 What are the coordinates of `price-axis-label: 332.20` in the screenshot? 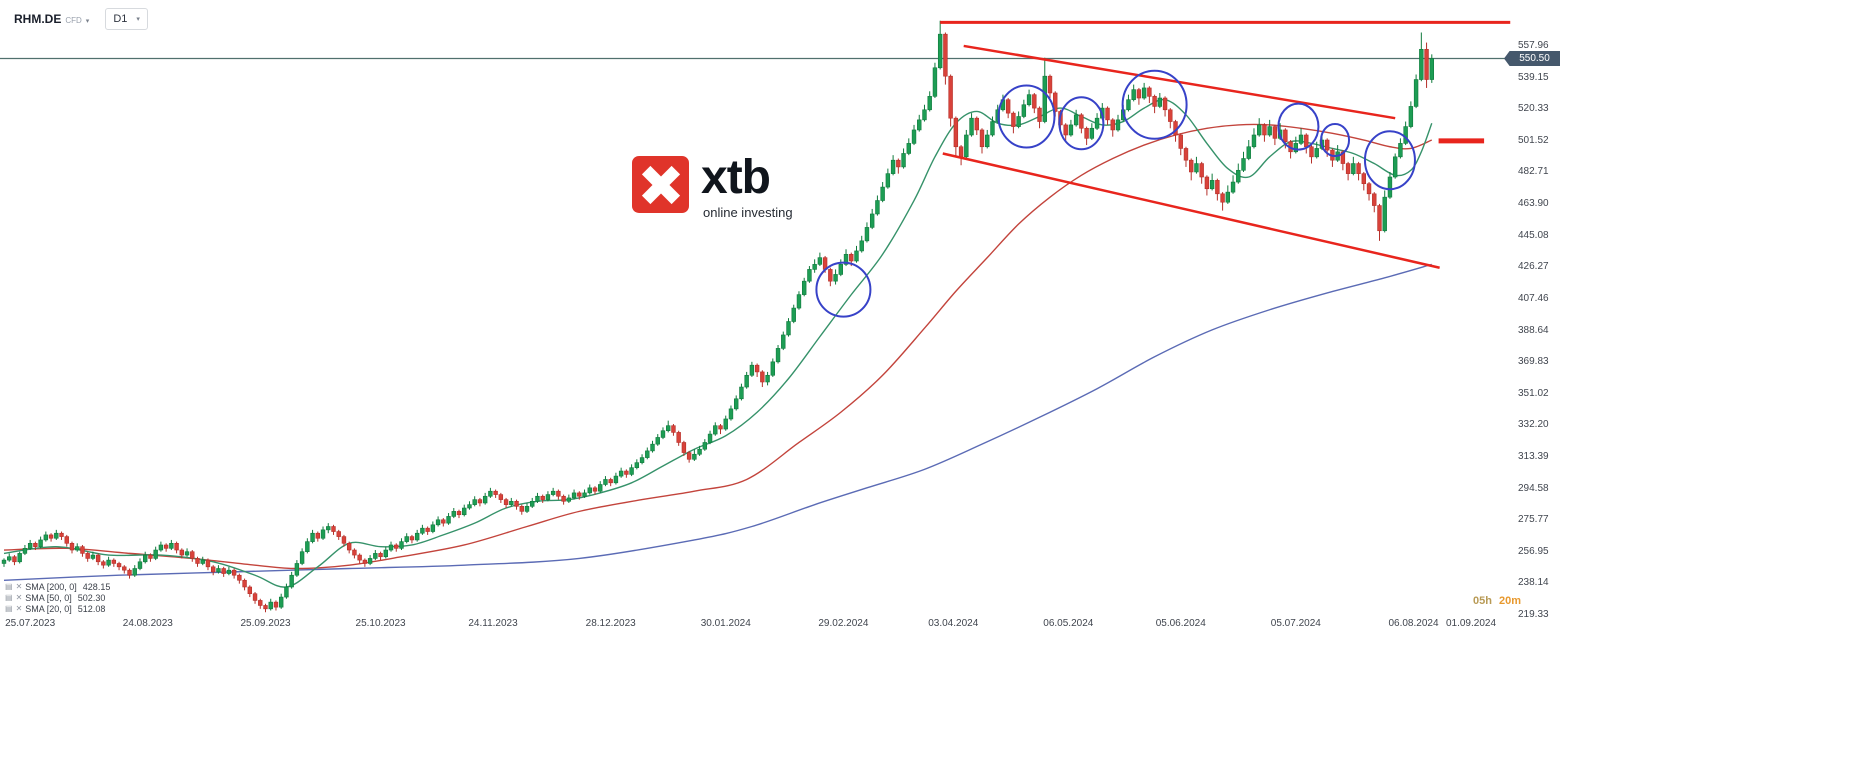 It's located at (1533, 425).